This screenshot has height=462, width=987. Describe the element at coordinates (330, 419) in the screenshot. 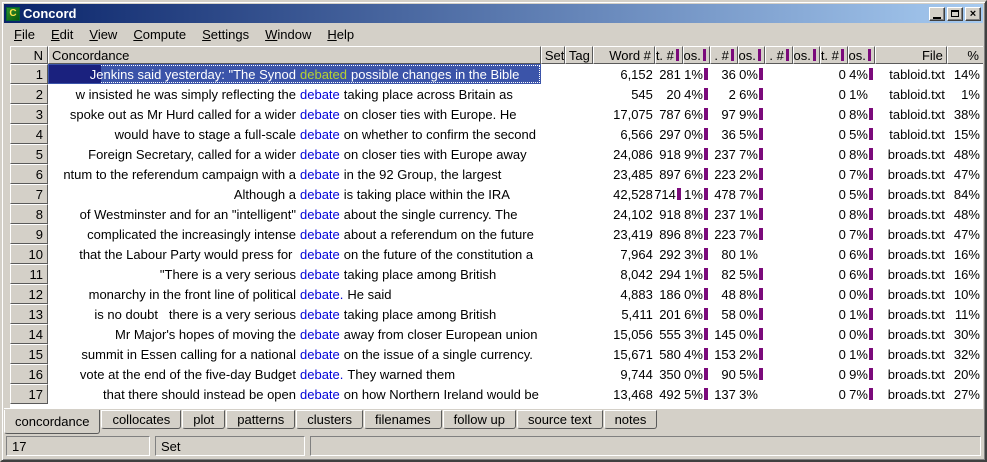

I see `tab-clusters: clusters` at that location.